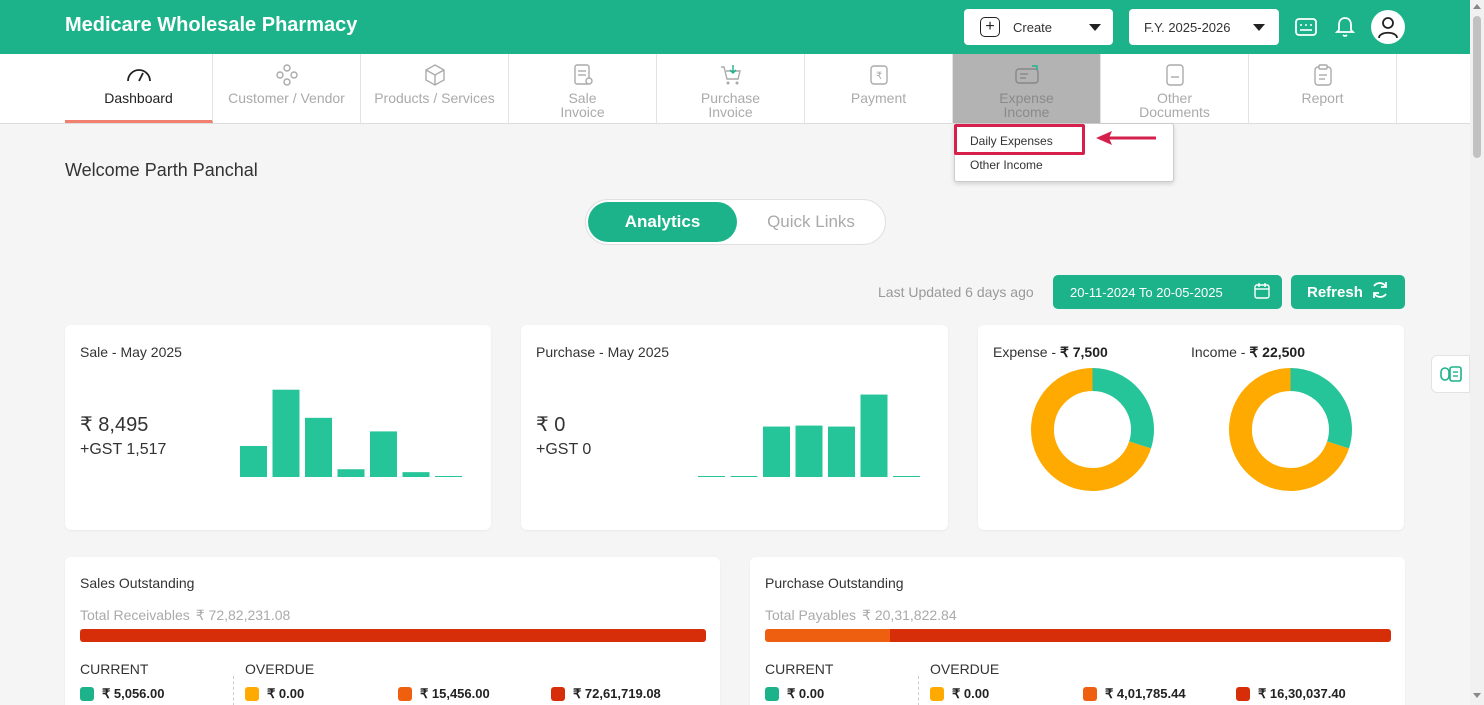  What do you see at coordinates (1262, 292) in the screenshot?
I see `calendar-icon` at bounding box center [1262, 292].